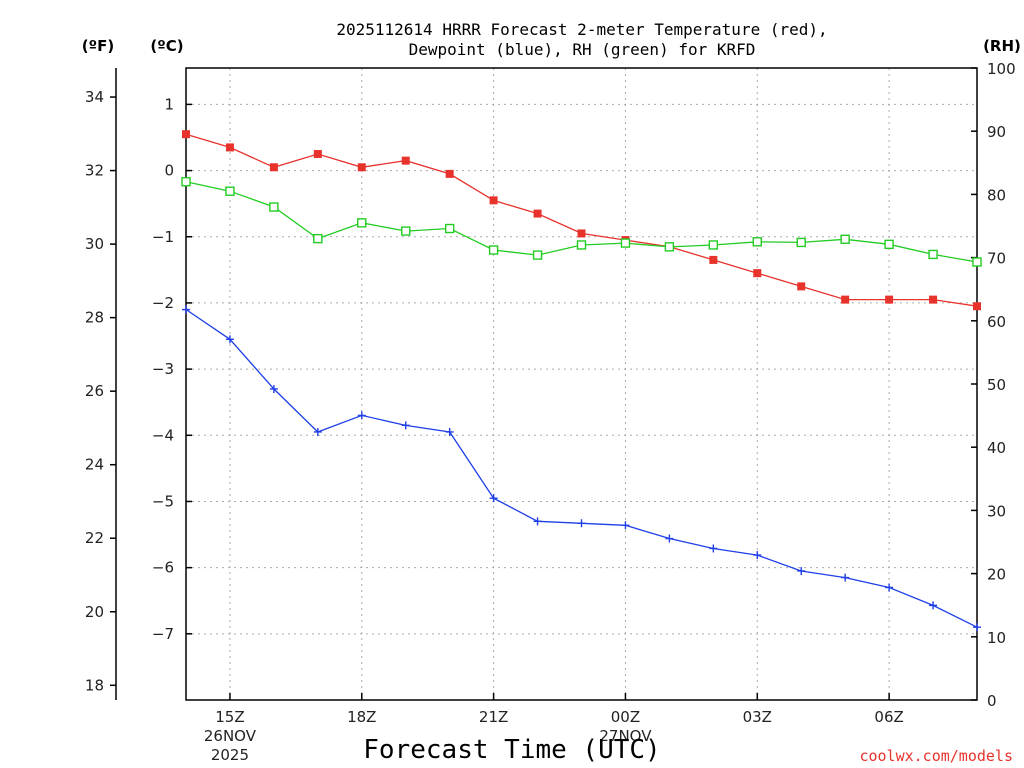 The height and width of the screenshot is (768, 1024). I want to click on rh-tick-label: 30, so click(996, 511).